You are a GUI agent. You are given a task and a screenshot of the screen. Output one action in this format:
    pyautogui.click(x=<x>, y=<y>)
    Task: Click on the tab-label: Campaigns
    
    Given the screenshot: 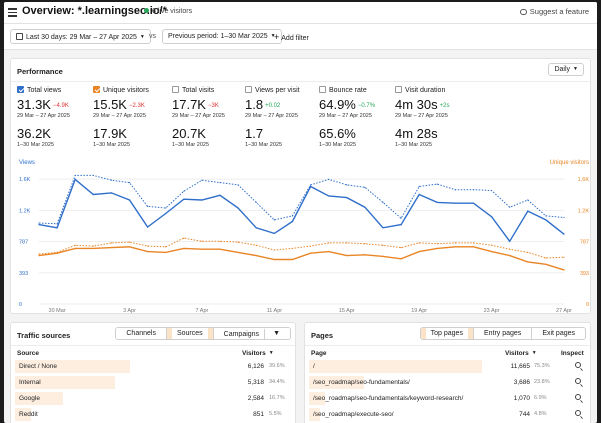 What is the action you would take?
    pyautogui.click(x=242, y=334)
    